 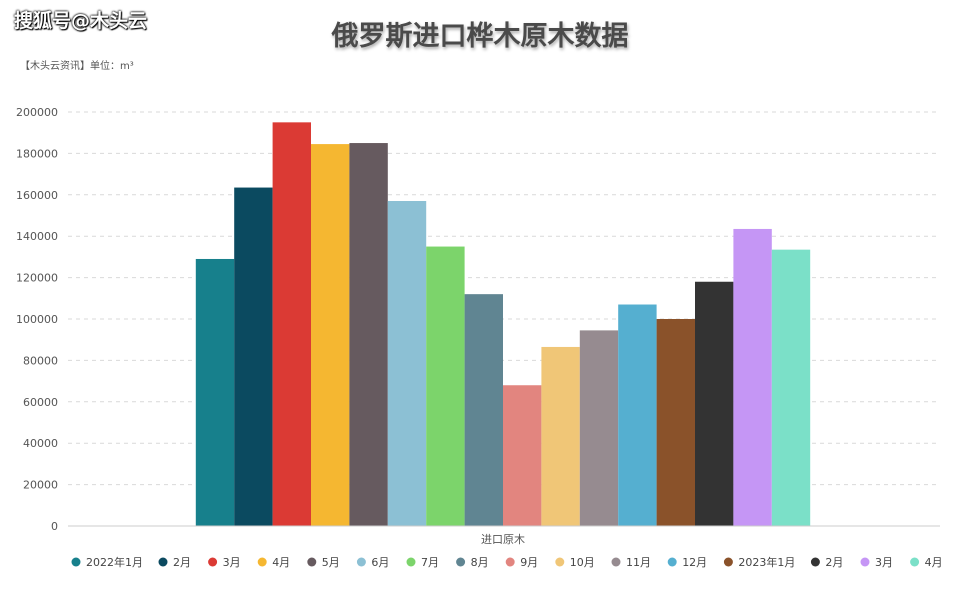 I want to click on legend-label: 2023年1月, so click(x=766, y=562).